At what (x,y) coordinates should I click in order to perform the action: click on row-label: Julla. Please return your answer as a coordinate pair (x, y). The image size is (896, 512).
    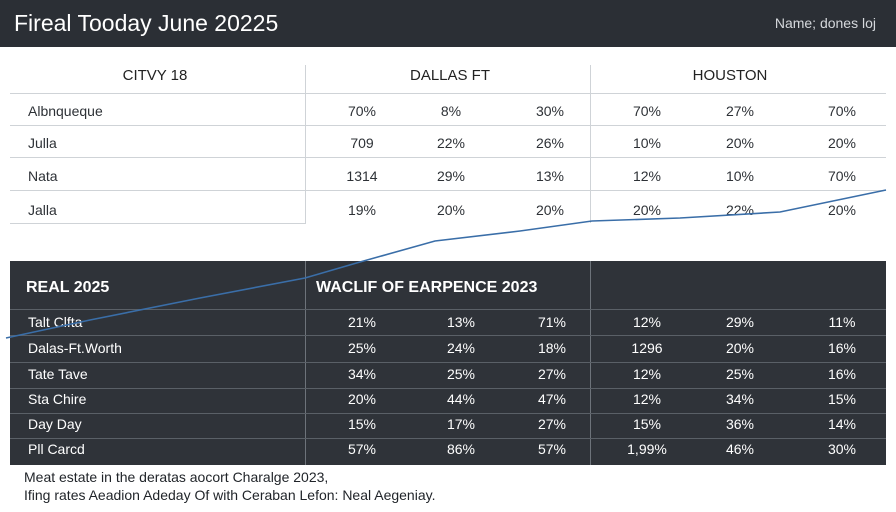
    Looking at the image, I should click on (42, 143).